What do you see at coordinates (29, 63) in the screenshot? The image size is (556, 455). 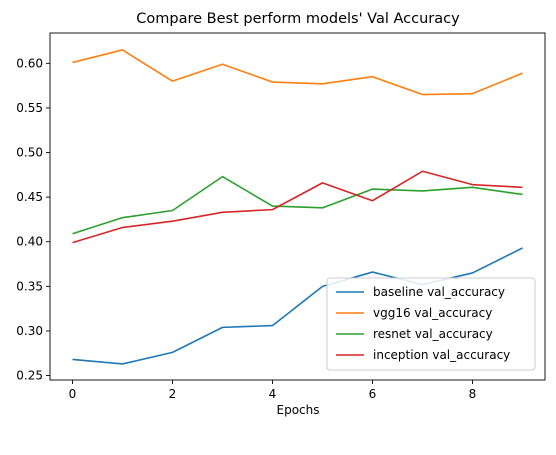 I see `y-tick-label: 0.60` at bounding box center [29, 63].